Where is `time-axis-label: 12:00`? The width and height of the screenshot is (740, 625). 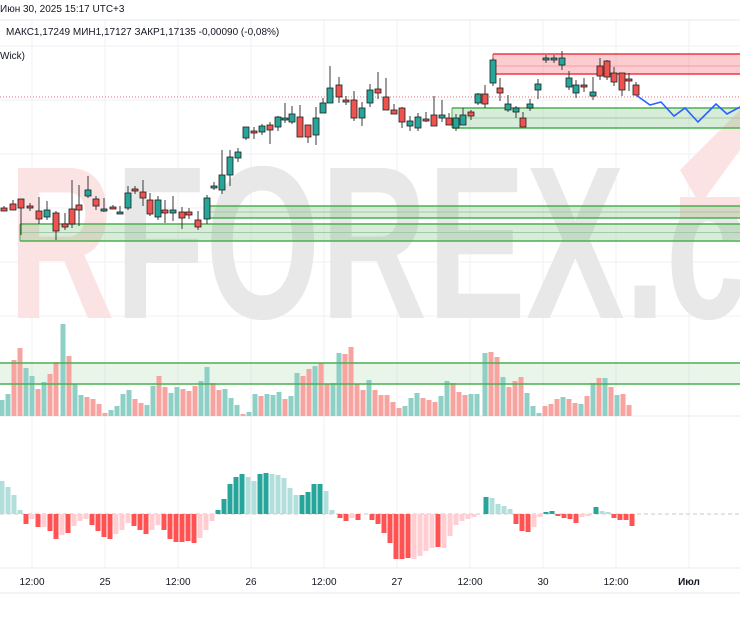
time-axis-label: 12:00 is located at coordinates (32, 582).